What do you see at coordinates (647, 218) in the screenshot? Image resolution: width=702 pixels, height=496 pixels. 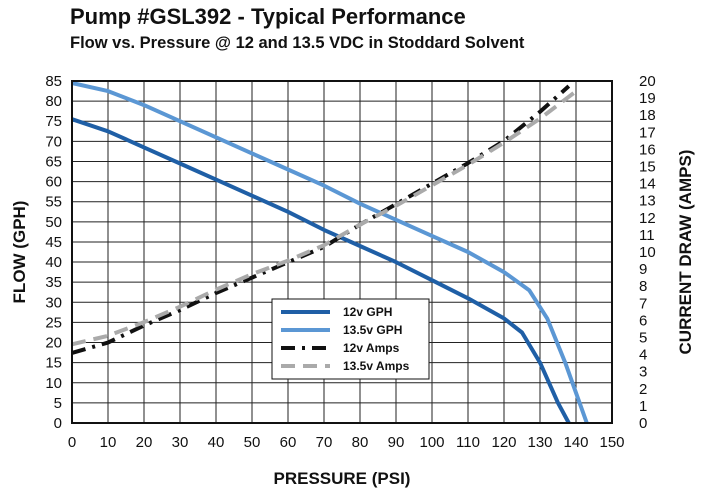 I see `y2-tick-label: 12` at bounding box center [647, 218].